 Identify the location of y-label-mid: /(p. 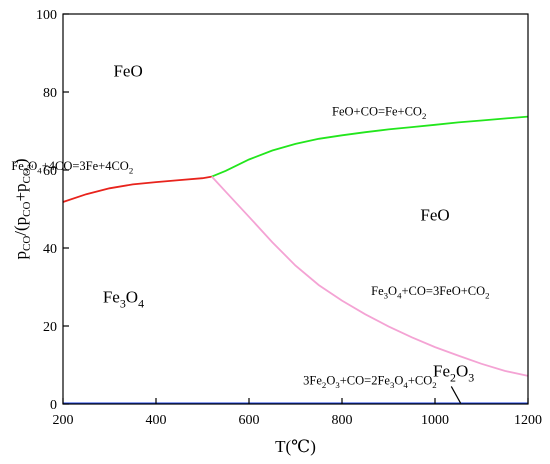
(20, 226).